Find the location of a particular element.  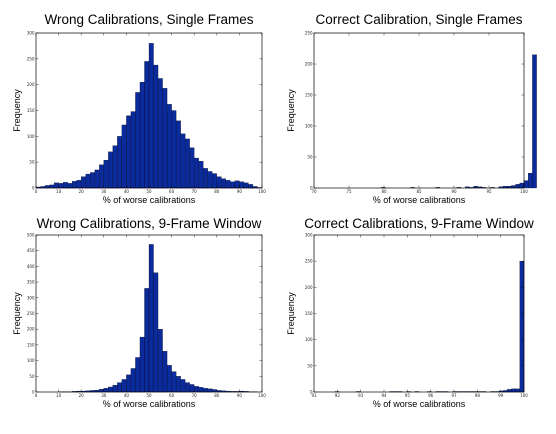

plot-frame is located at coordinates (419, 110).